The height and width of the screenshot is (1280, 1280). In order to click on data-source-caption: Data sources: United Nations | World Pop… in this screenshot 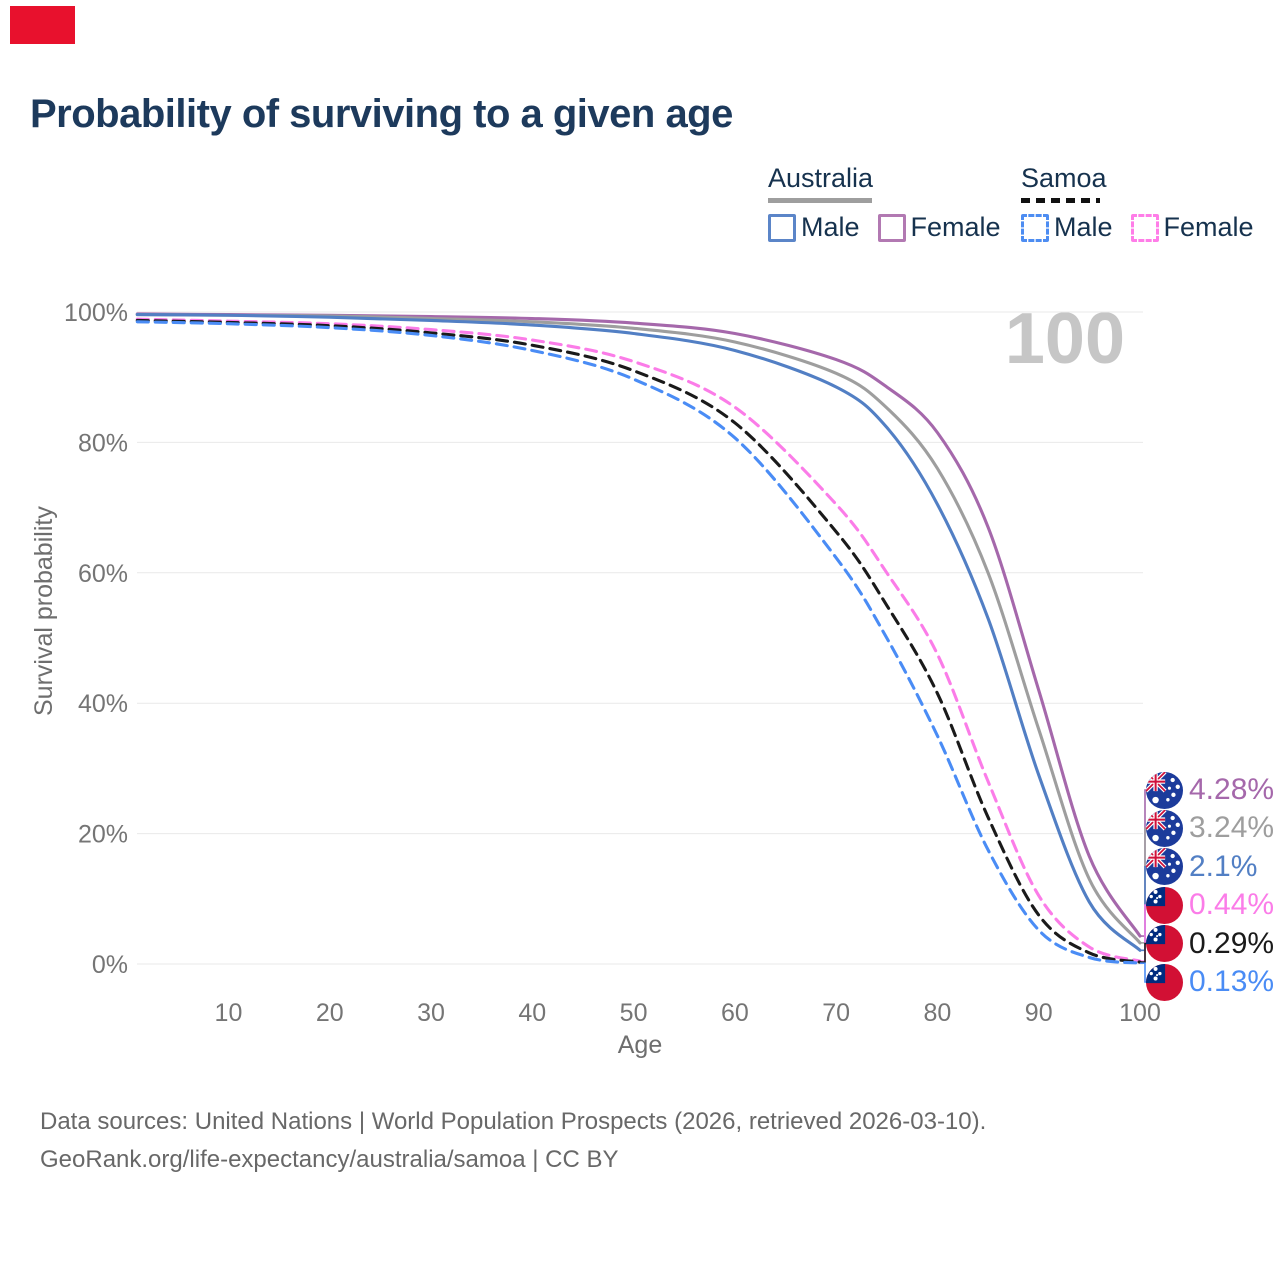, I will do `click(513, 1121)`.